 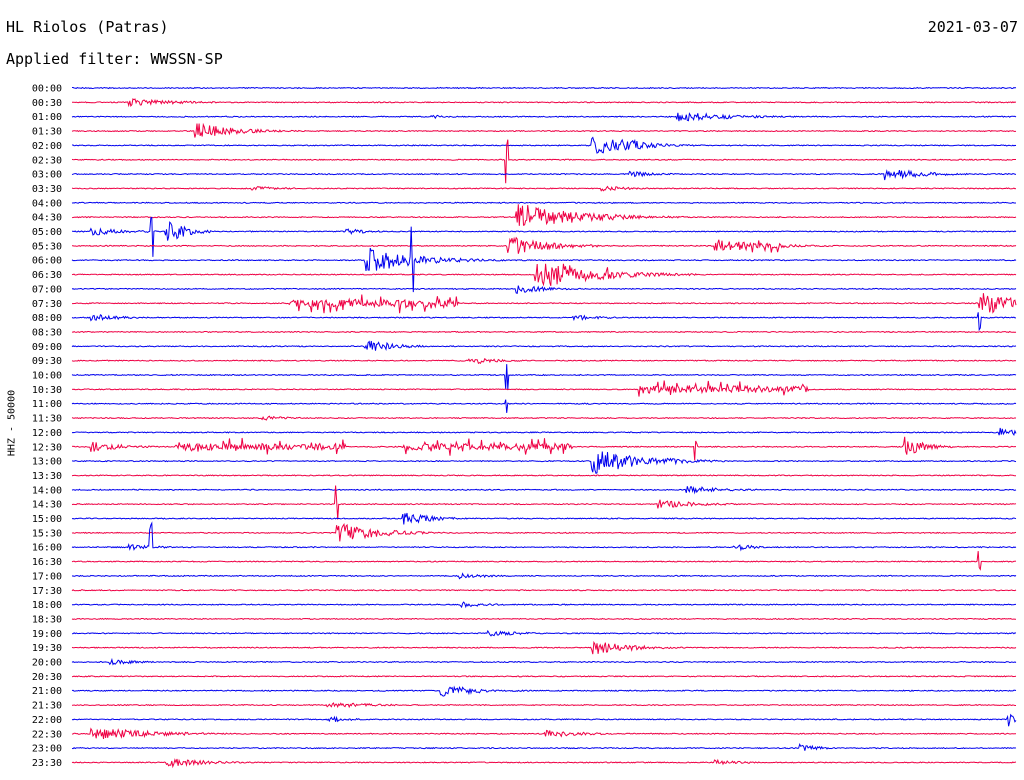 What do you see at coordinates (47, 605) in the screenshot?
I see `time-tick-1800: 18:00` at bounding box center [47, 605].